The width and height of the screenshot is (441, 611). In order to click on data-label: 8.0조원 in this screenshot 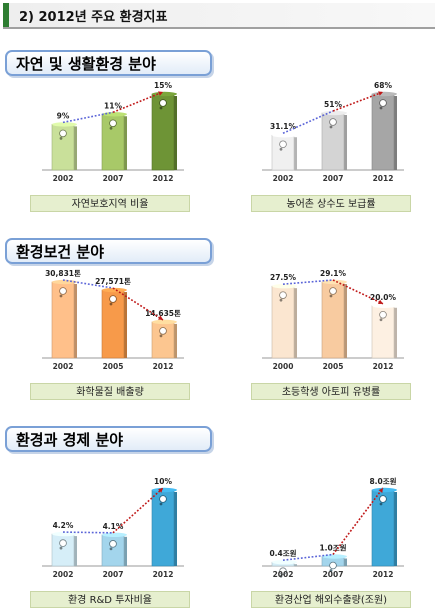, I will do `click(382, 481)`.